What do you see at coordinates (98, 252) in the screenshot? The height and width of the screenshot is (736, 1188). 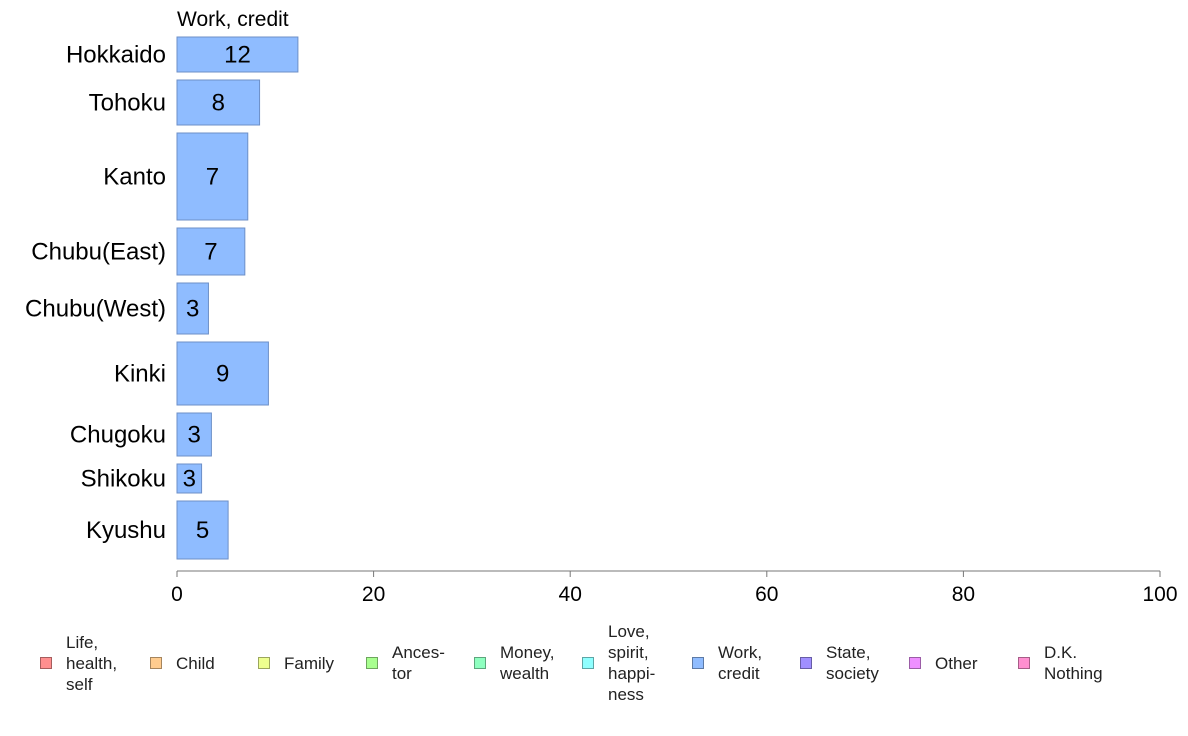 I see `category-label: Chubu(East)` at bounding box center [98, 252].